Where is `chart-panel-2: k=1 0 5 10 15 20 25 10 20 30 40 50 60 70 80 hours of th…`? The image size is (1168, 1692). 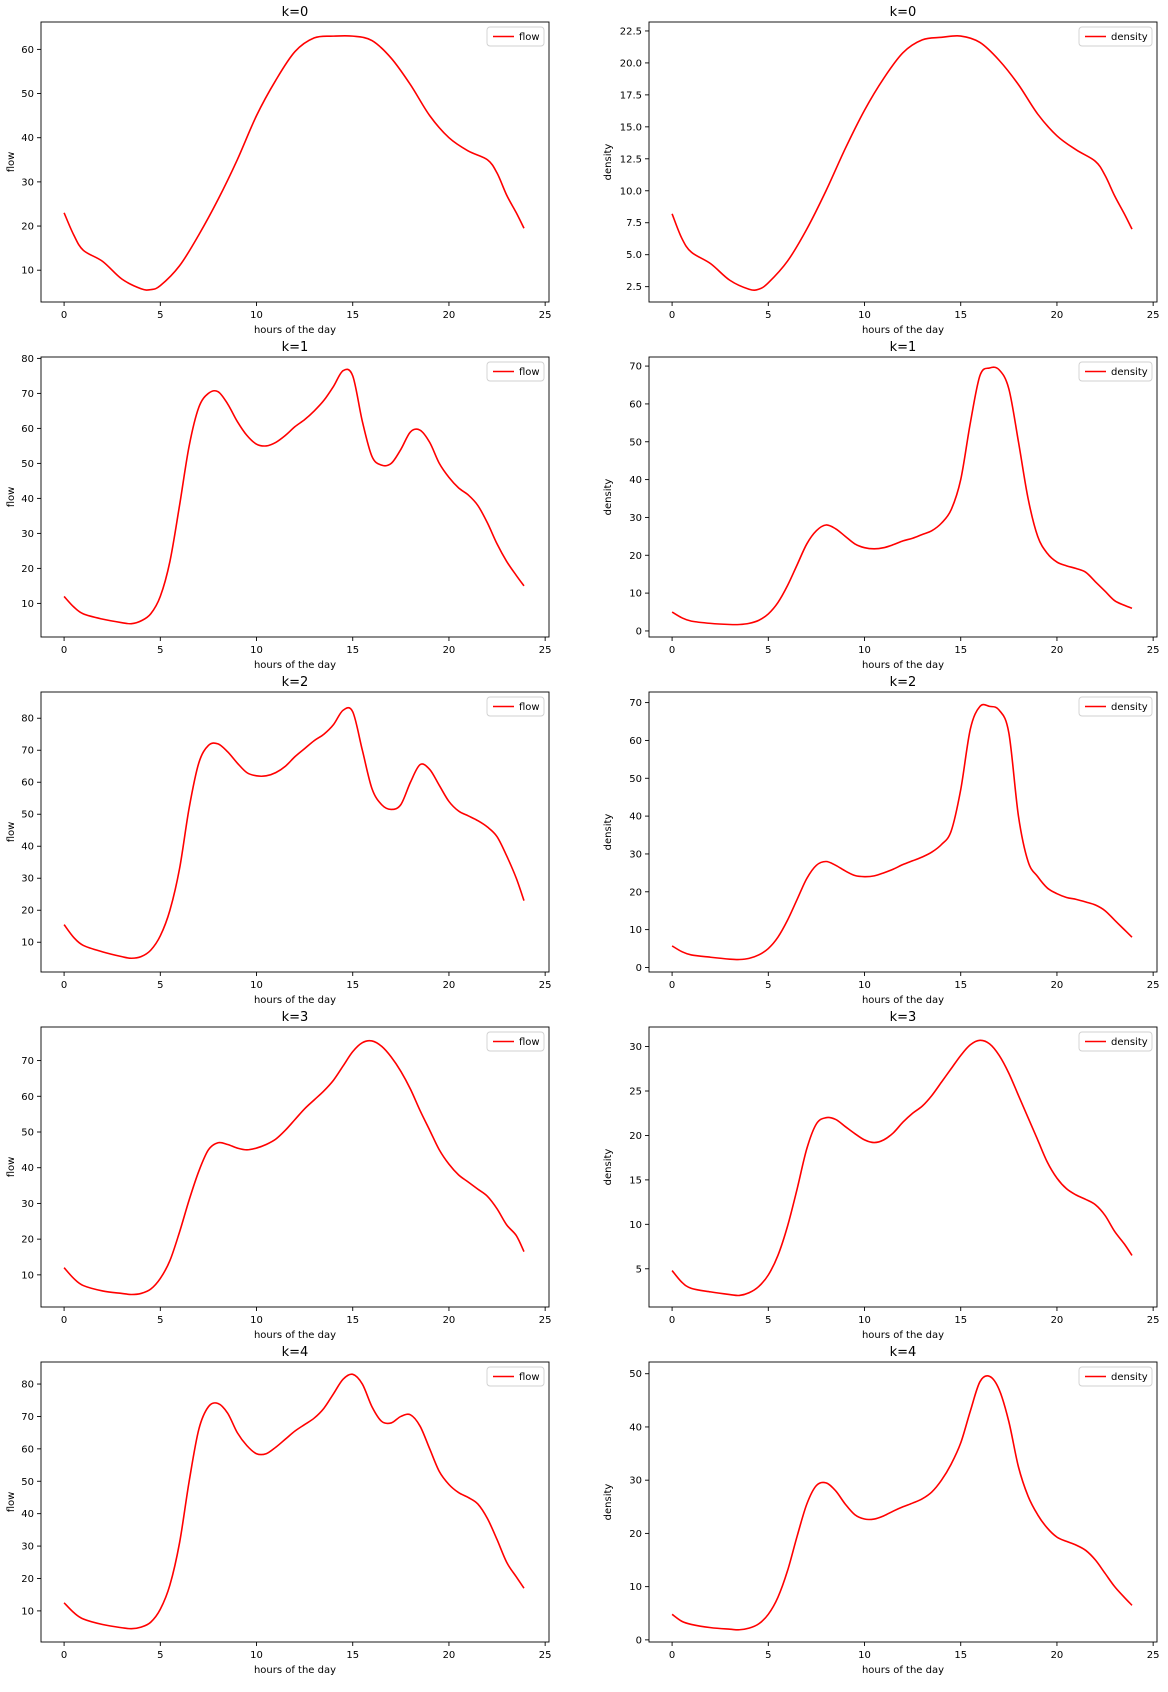 chart-panel-2: k=1 0 5 10 15 20 25 10 20 30 40 50 60 70 80 hours of th… is located at coordinates (279, 505).